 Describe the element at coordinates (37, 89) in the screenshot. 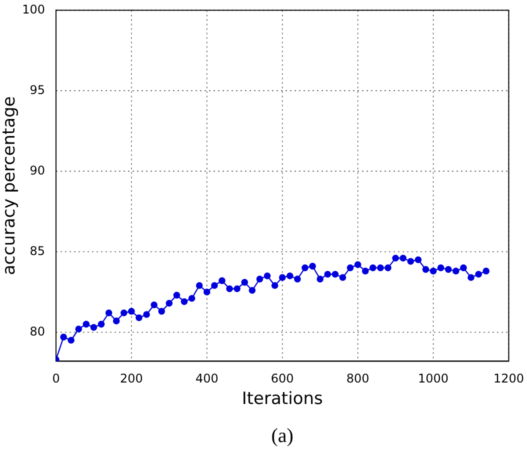

I see `y-tick-label: 95` at that location.